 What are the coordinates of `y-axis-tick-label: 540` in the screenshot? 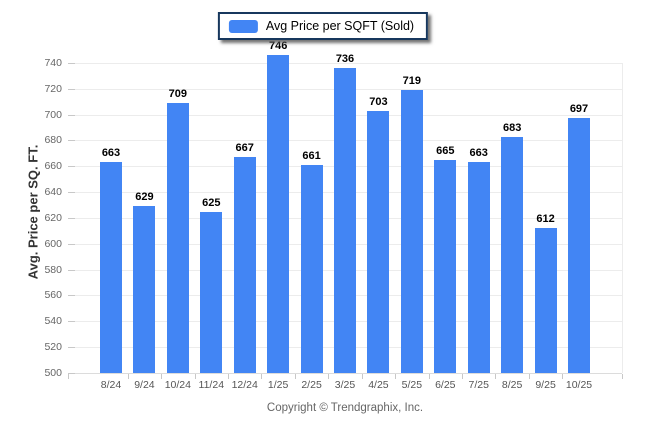 It's located at (53, 321).